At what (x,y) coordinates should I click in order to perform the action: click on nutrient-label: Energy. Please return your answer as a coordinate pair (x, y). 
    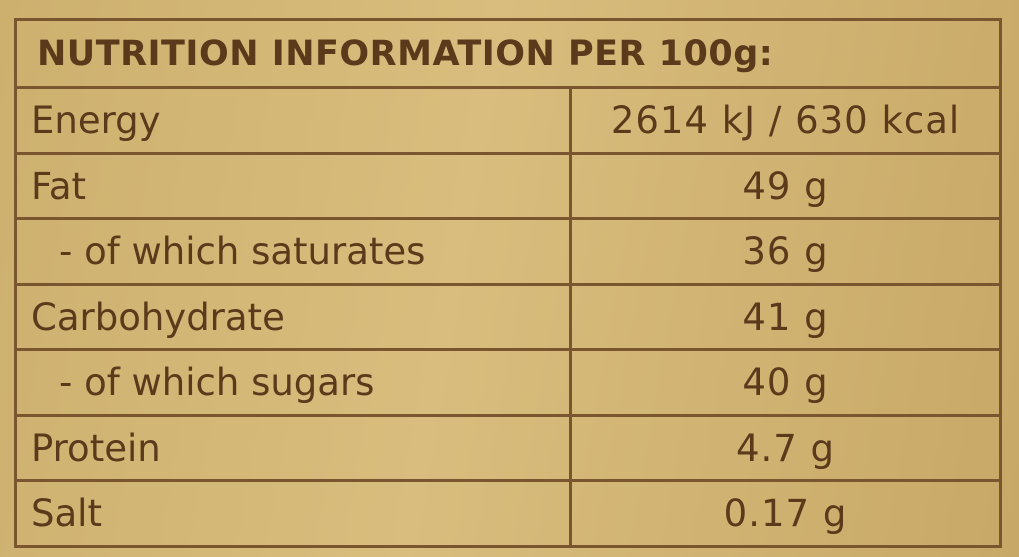
    Looking at the image, I should click on (294, 120).